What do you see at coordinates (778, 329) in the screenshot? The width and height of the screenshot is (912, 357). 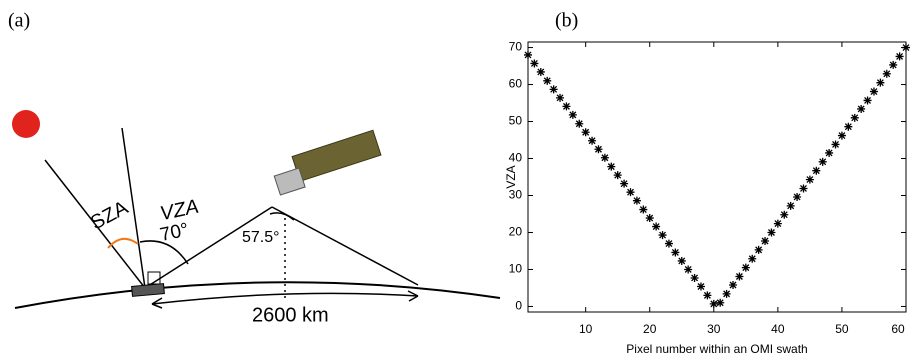 I see `x-tick-label: 40` at bounding box center [778, 329].